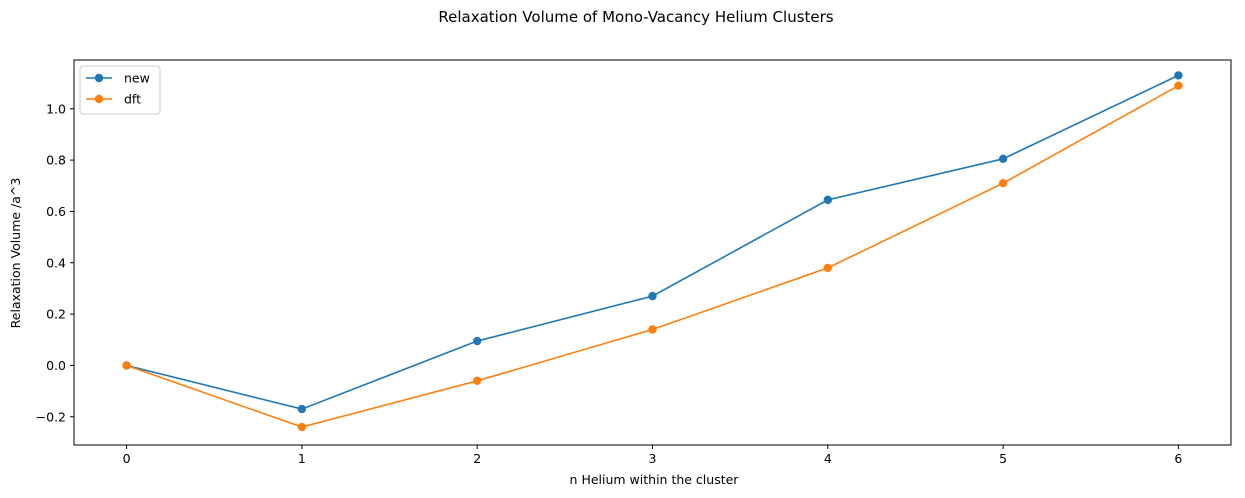  I want to click on y-axis: −0.2 0.0 0.2 0.4 0.6 0.8 1.0, so click(55, 262).